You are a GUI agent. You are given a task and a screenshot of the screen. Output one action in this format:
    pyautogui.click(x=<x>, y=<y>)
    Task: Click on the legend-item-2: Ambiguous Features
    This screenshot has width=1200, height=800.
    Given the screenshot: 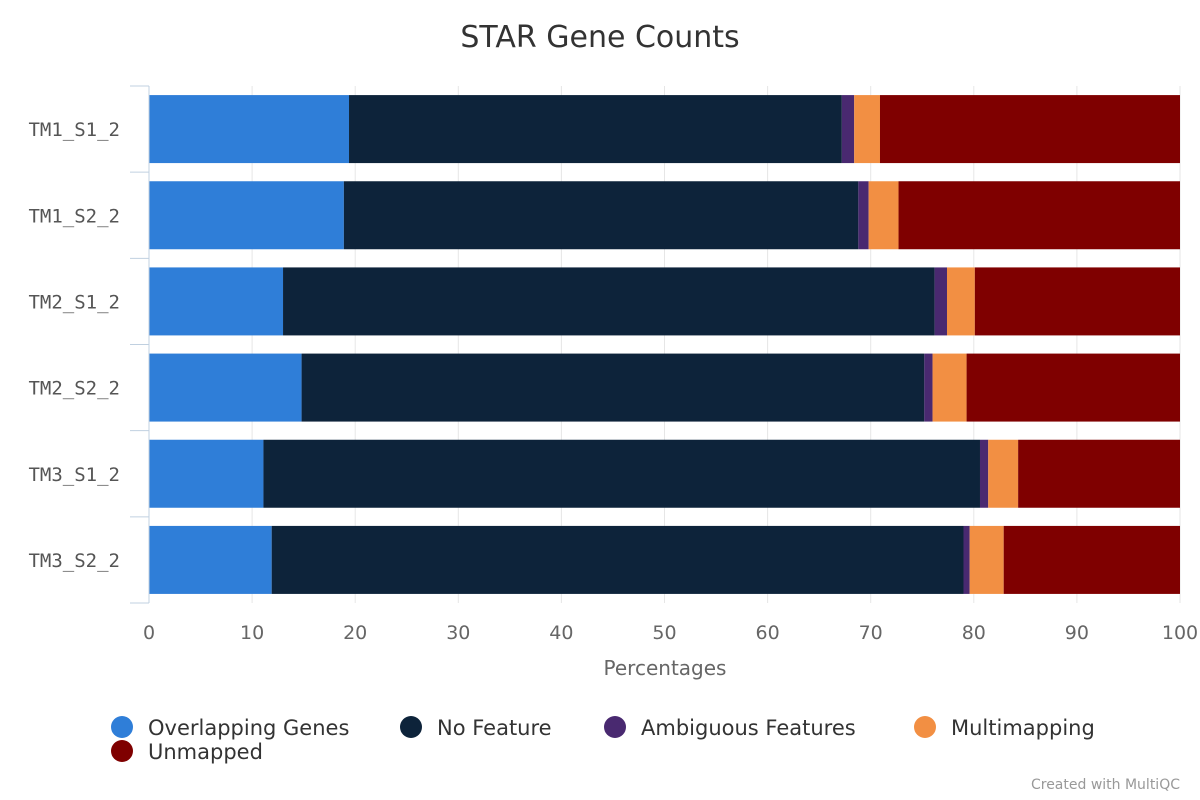 What is the action you would take?
    pyautogui.click(x=730, y=728)
    